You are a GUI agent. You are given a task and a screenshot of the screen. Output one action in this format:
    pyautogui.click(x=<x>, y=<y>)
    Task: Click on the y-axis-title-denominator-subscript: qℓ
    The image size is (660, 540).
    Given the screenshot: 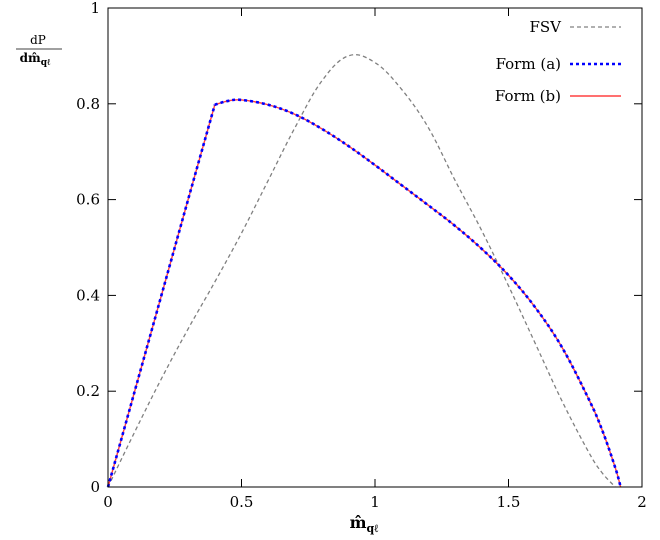 What is the action you would take?
    pyautogui.click(x=46, y=63)
    